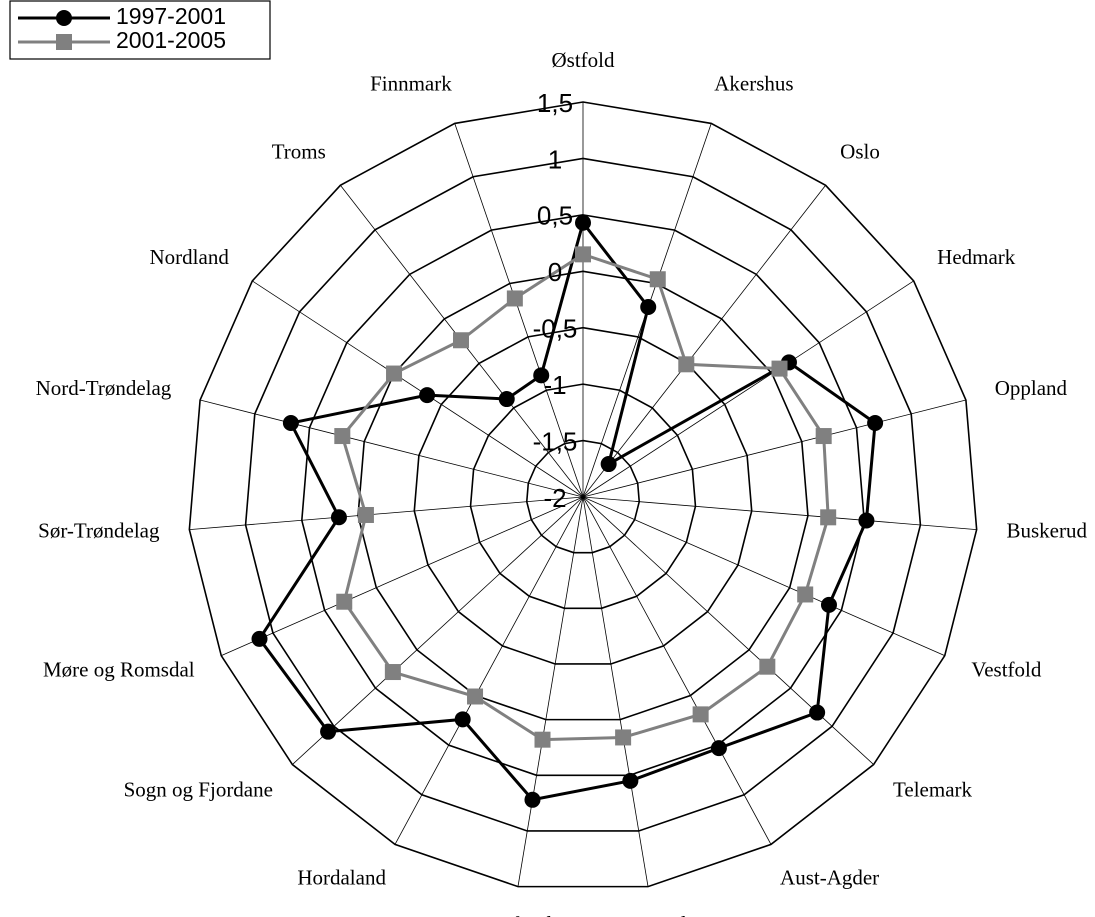 Image resolution: width=1095 pixels, height=917 pixels. What do you see at coordinates (554, 498) in the screenshot?
I see `y-tick-label: -2` at bounding box center [554, 498].